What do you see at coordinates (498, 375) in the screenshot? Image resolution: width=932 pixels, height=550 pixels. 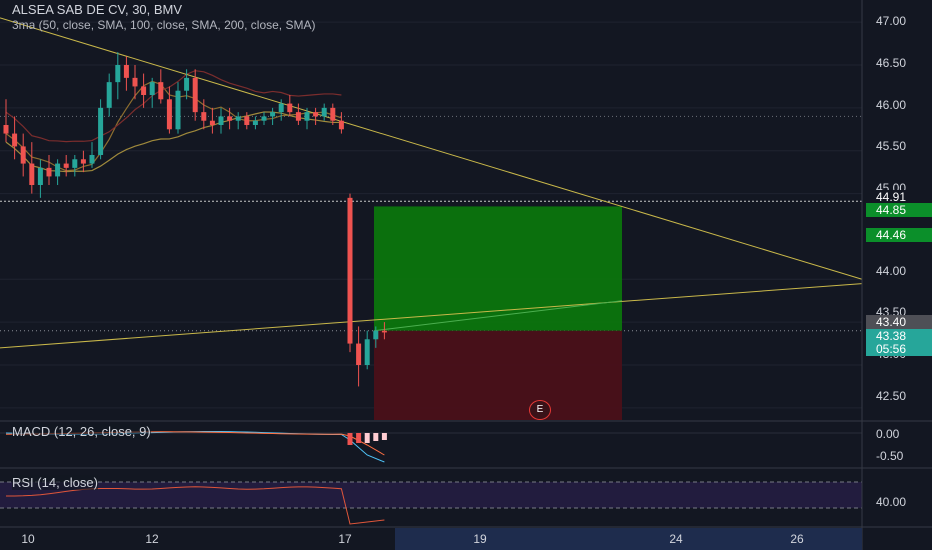 I see `loss-zone` at bounding box center [498, 375].